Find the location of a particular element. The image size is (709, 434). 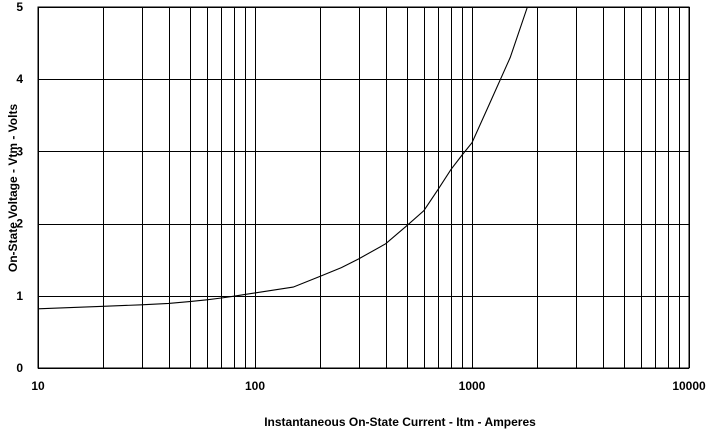

y-tick-labels: 0 1 2 3 4 5 is located at coordinates (19, 187).